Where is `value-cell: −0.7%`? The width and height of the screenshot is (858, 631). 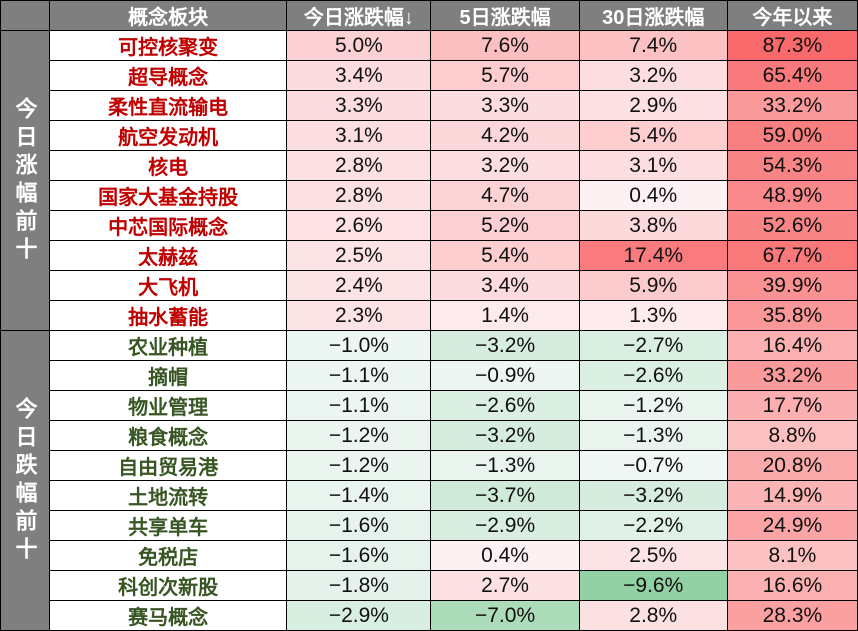
value-cell: −0.7% is located at coordinates (653, 465).